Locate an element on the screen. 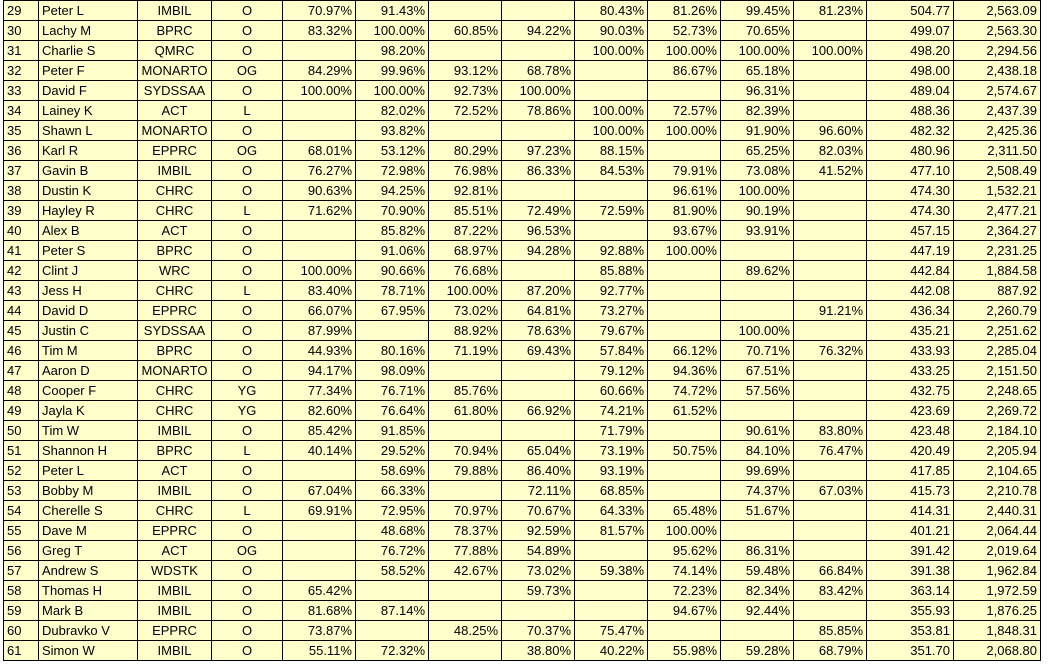 This screenshot has width=1048, height=667. shooter-name-cell: Dave M is located at coordinates (88, 530).